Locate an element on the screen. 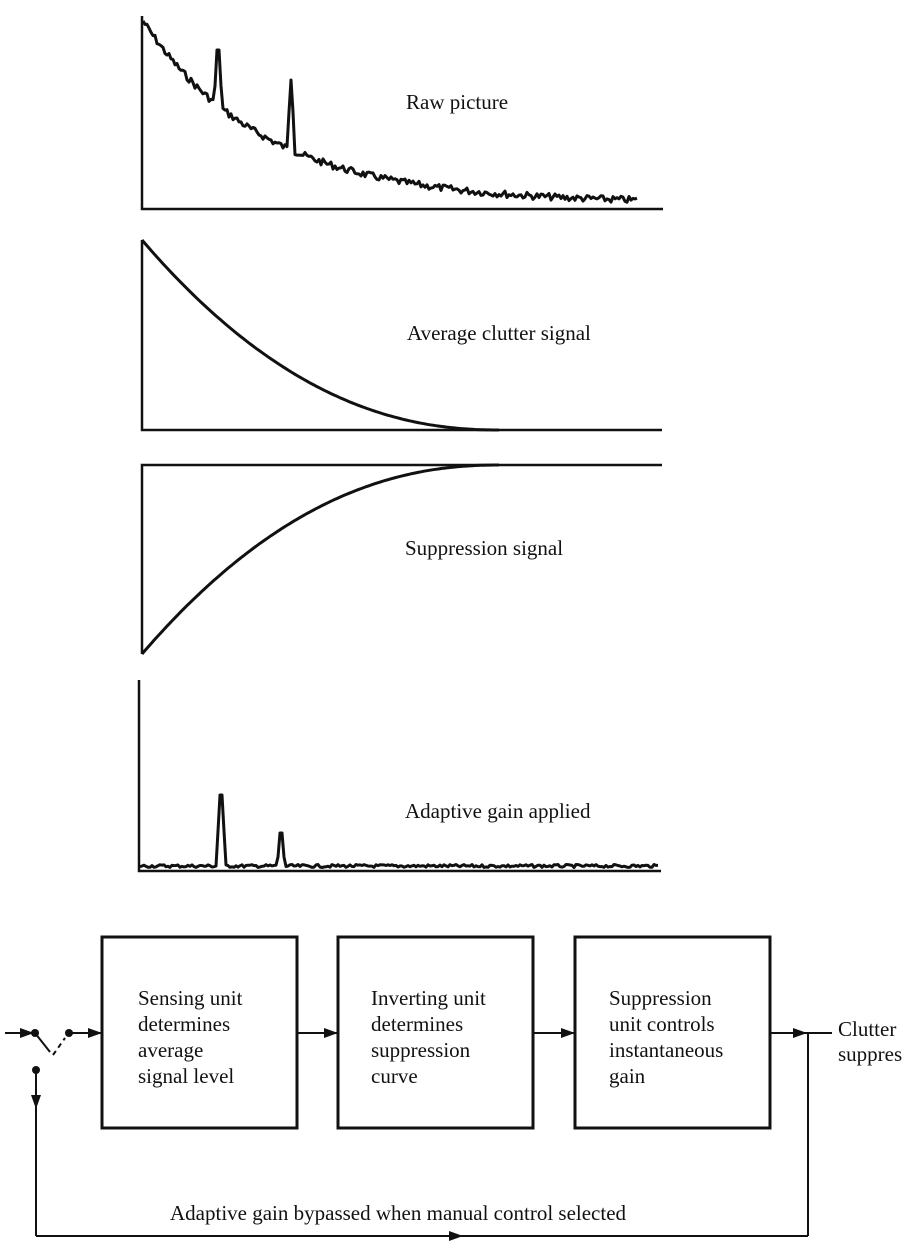 This screenshot has width=906, height=1248. suppression-unit-block is located at coordinates (672, 1032).